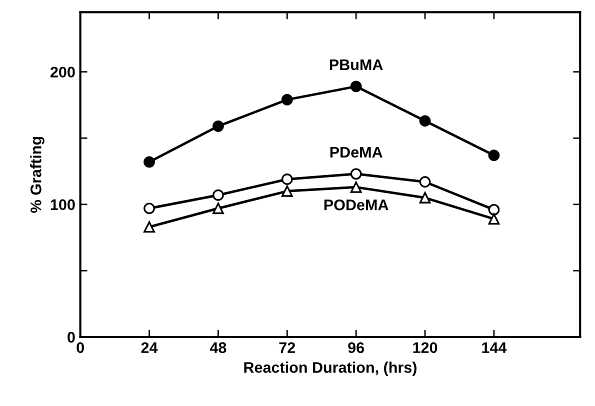  Describe the element at coordinates (37, 174) in the screenshot. I see `y-axis-title: % Grafting` at that location.